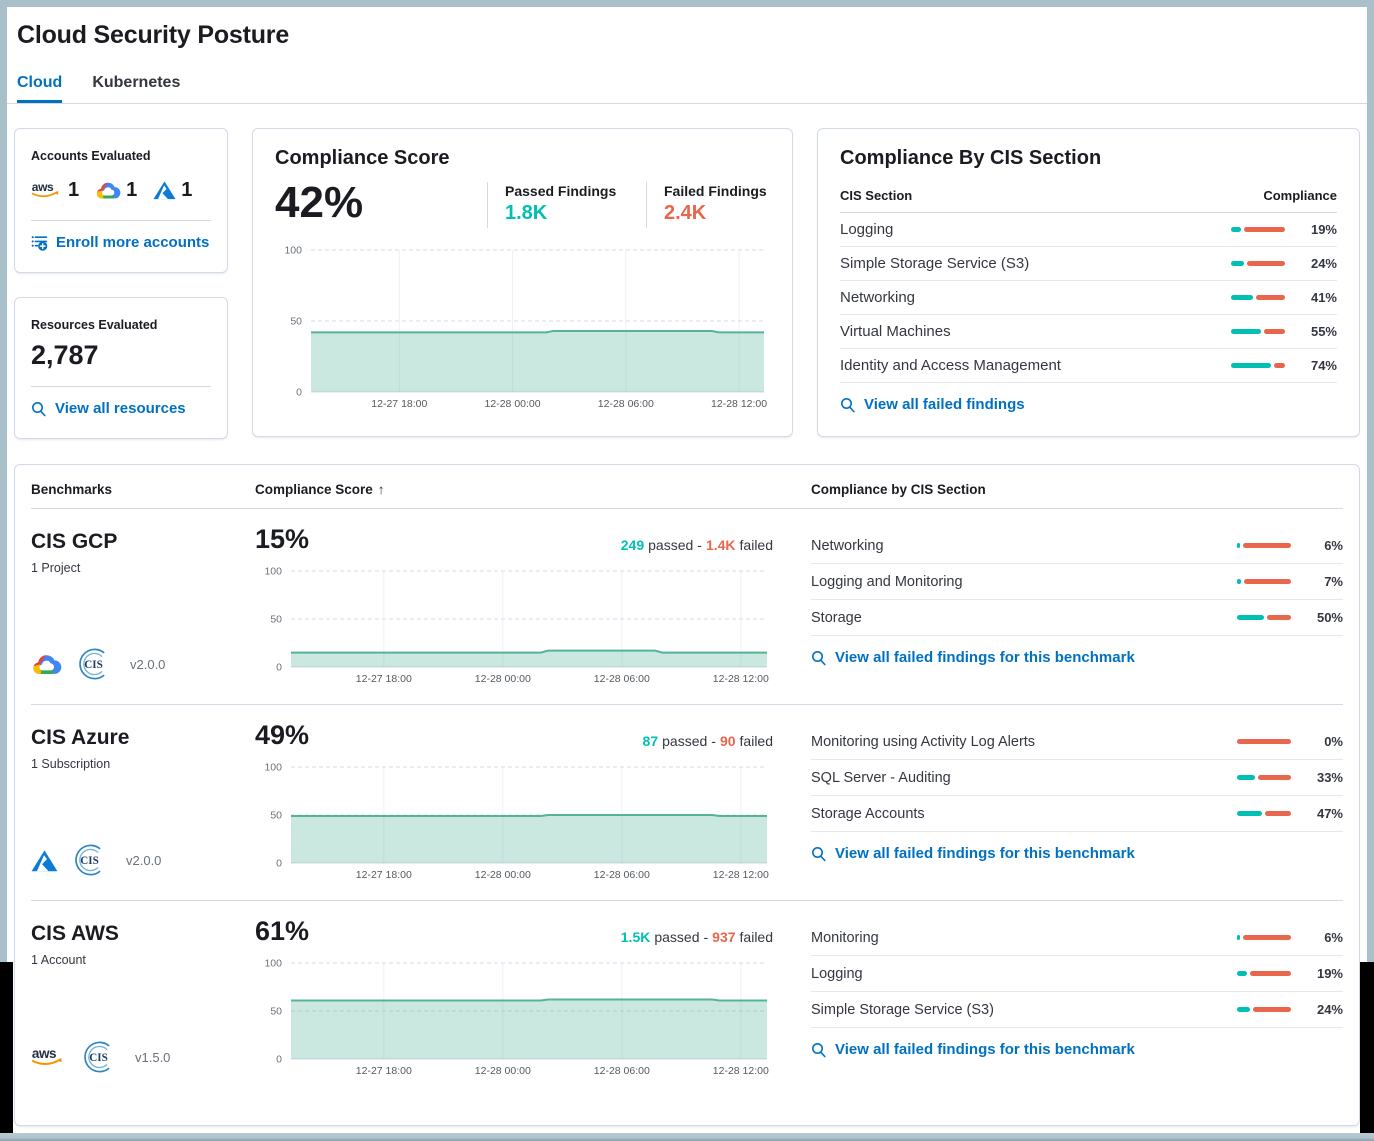 The height and width of the screenshot is (1141, 1374). What do you see at coordinates (1088, 191) in the screenshot?
I see `cis-table-header: CIS Section Compliance` at bounding box center [1088, 191].